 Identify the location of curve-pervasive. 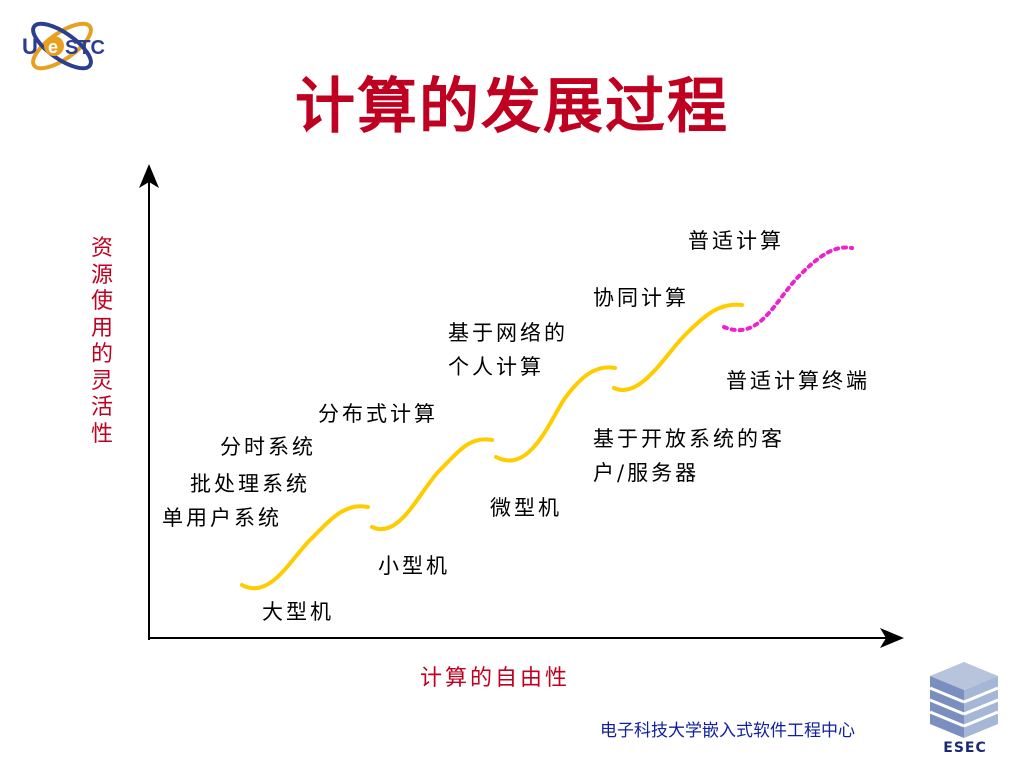
(788, 288).